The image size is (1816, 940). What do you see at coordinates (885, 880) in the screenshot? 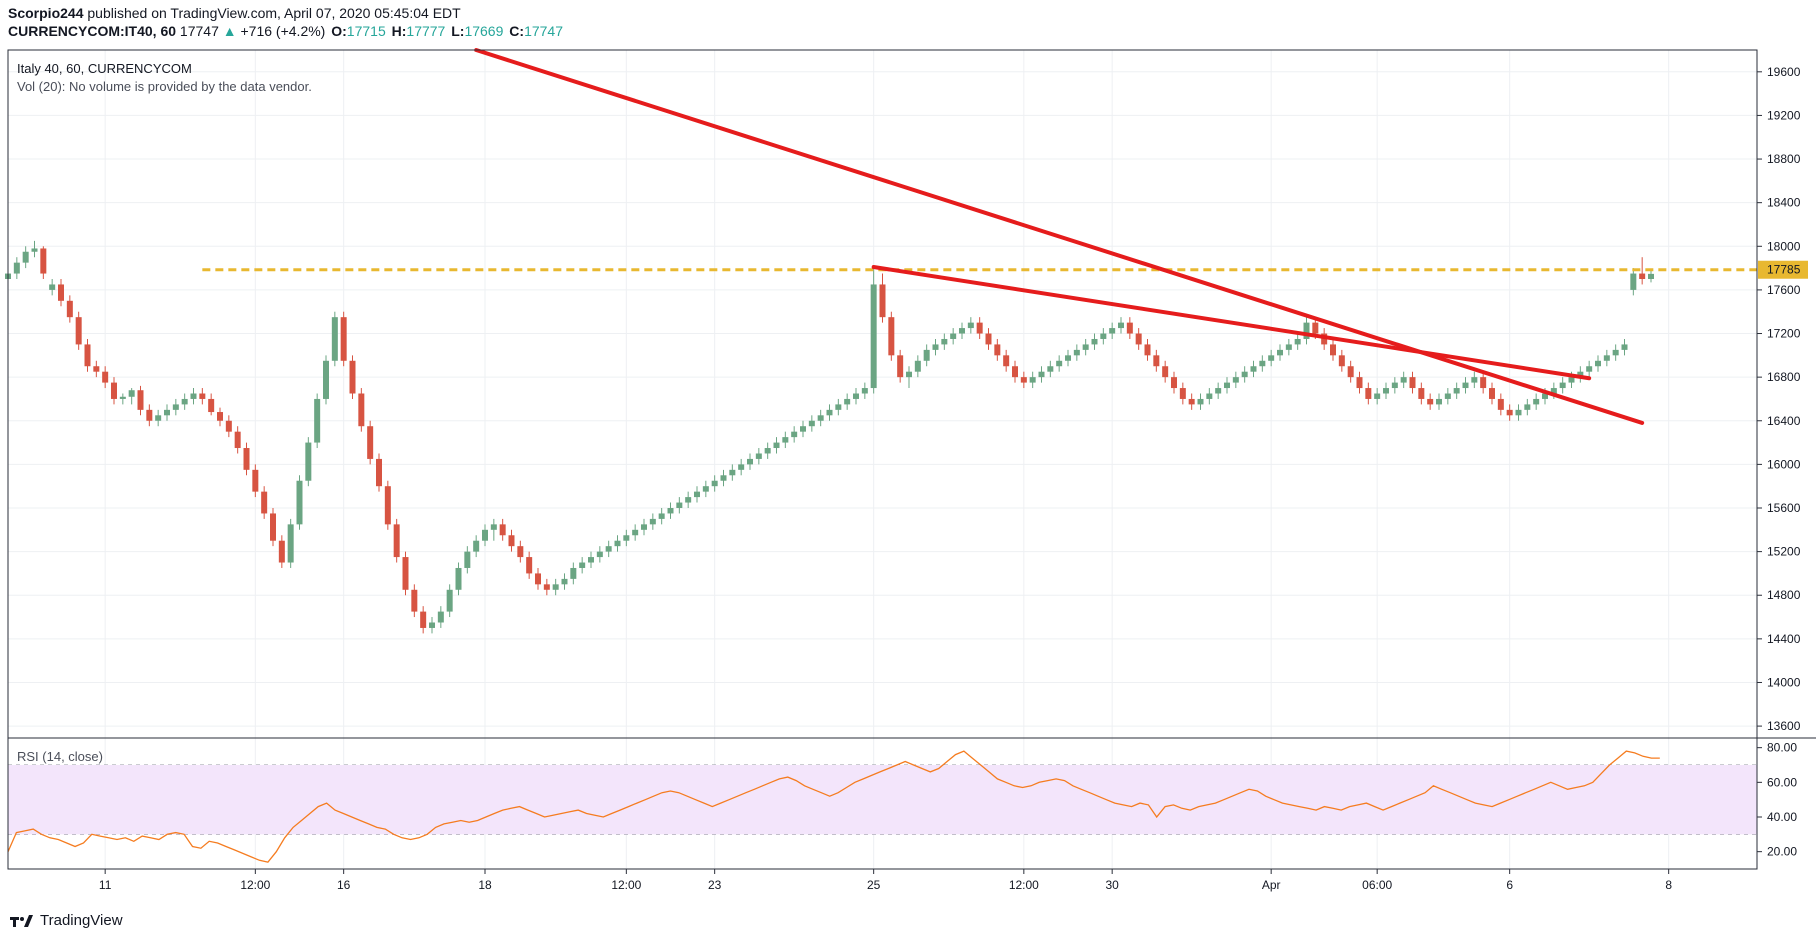
I see `time-axis: 11 12:00 16 18 12:00 23 25 12:00 30 Apr 06:00 6 8` at bounding box center [885, 880].